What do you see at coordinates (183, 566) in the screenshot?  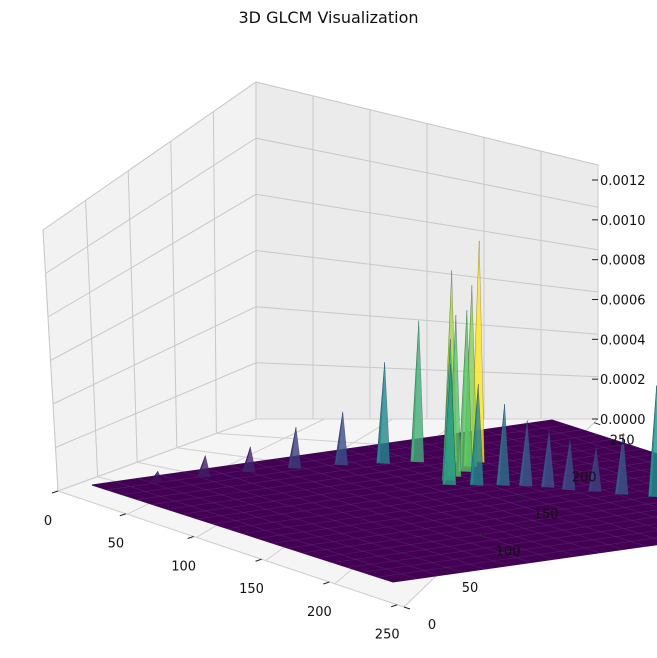 I see `x-tick-label: 100` at bounding box center [183, 566].